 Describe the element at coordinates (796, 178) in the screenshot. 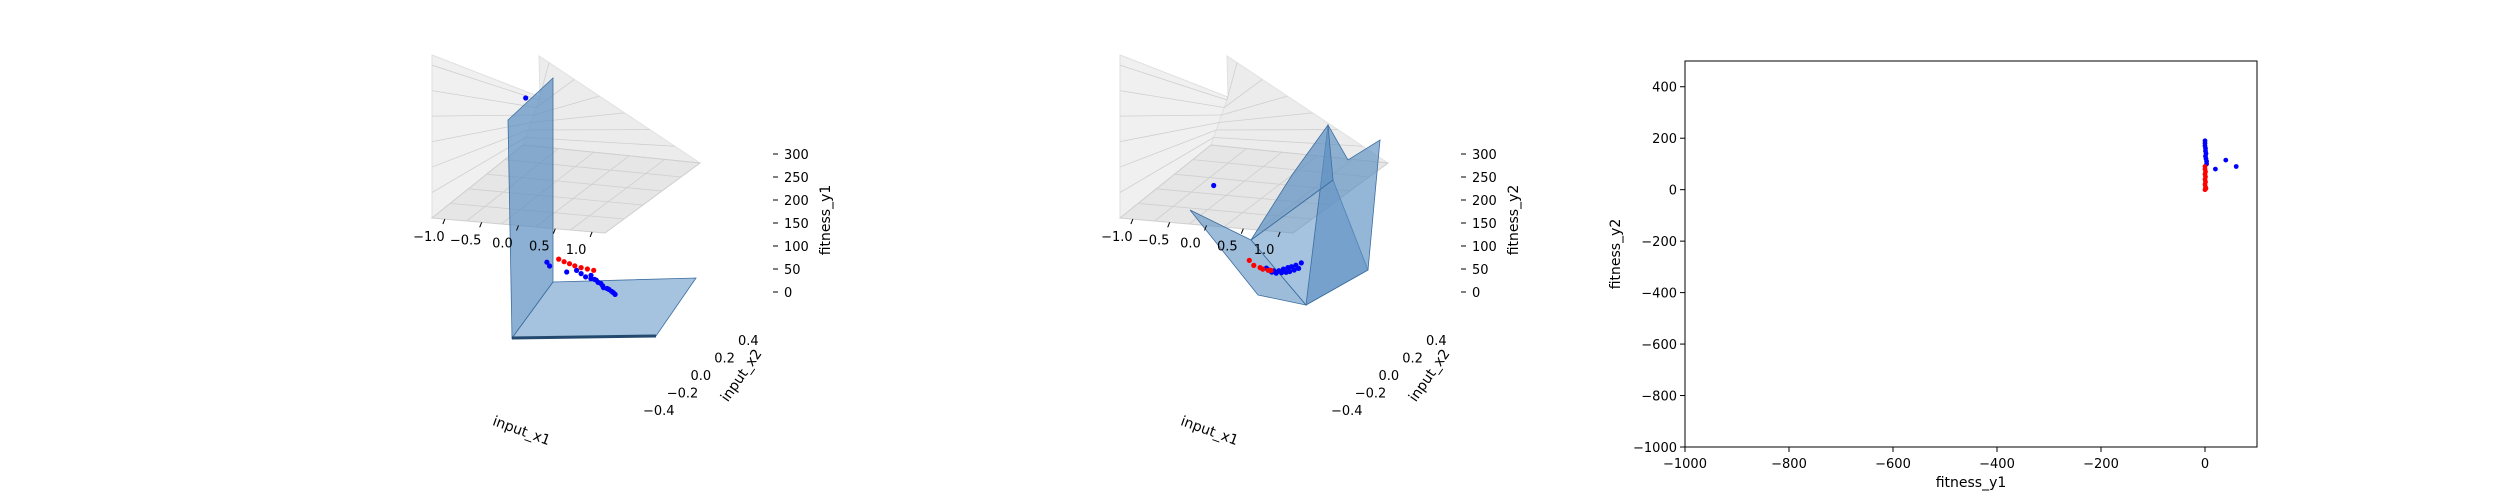

I see `z-tick-label: 250` at that location.